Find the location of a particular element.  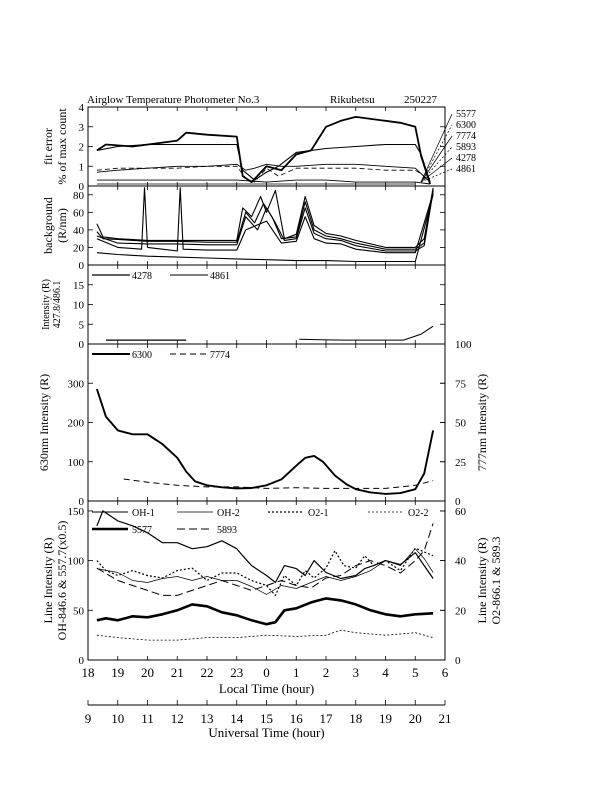

red-intensity-ylabel-right: 777nm Intensity (R) is located at coordinates (482, 422).